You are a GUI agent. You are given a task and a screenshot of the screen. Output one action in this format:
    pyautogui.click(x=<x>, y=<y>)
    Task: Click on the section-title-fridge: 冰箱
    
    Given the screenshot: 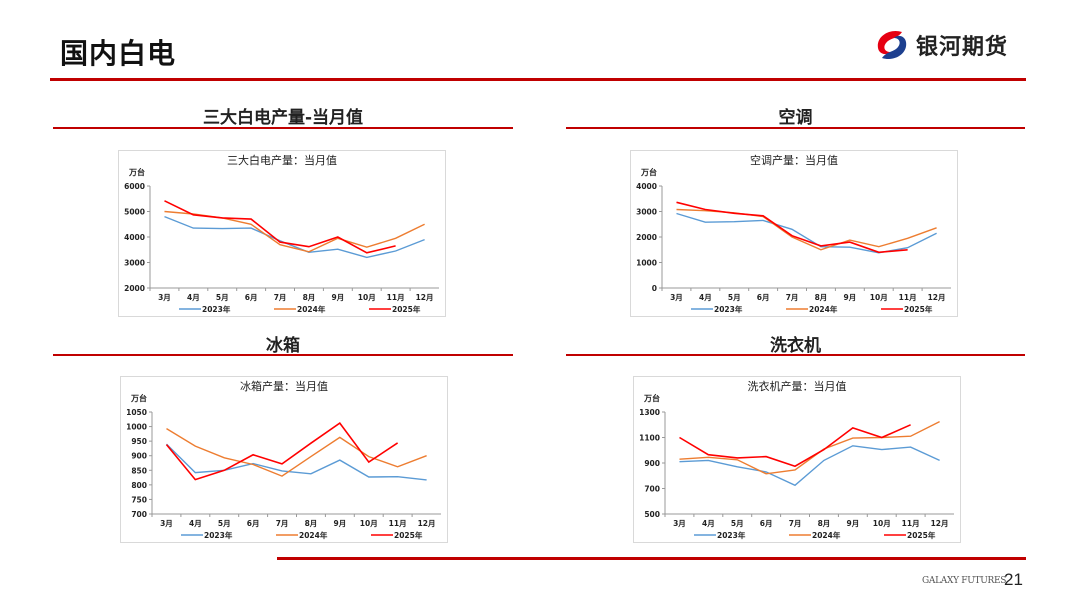 What is the action you would take?
    pyautogui.click(x=283, y=346)
    